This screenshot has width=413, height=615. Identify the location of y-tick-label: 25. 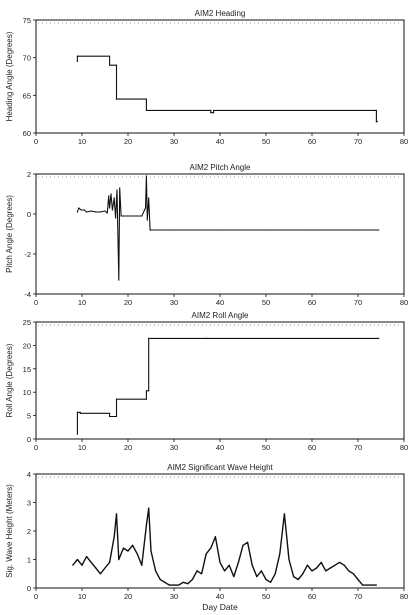
(27, 322).